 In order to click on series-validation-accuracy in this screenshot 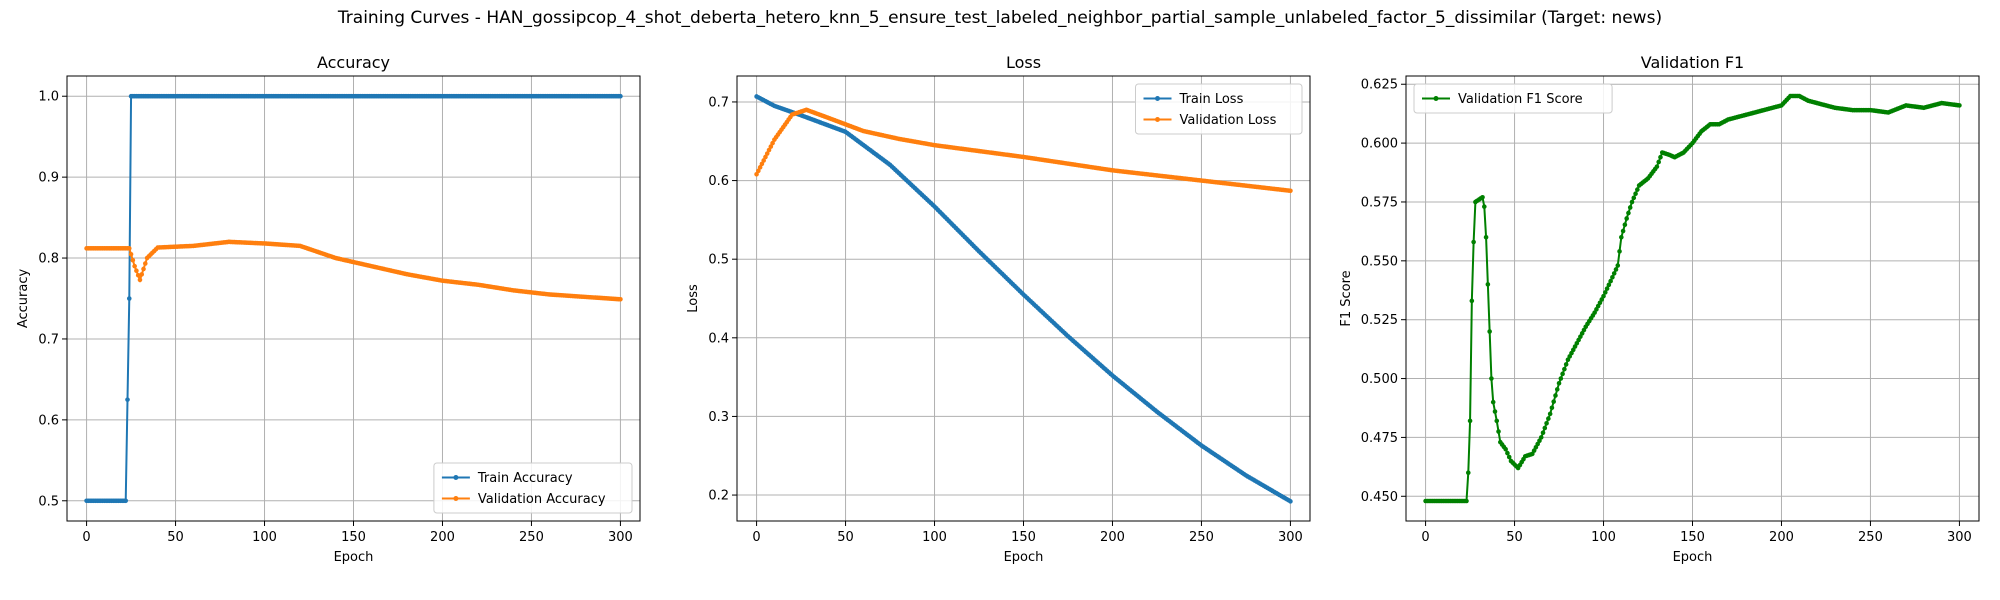, I will do `click(353, 270)`.